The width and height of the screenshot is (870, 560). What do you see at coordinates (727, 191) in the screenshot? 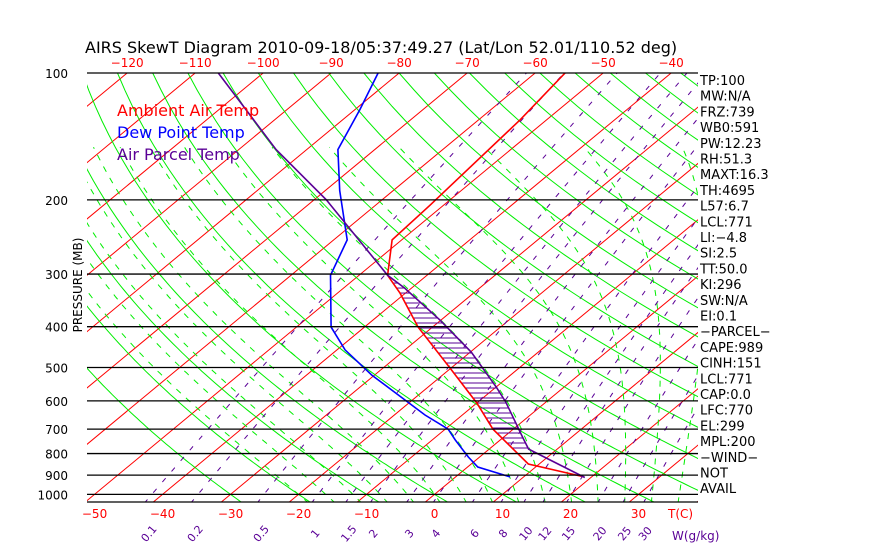
I see `index-label: TH:4695` at bounding box center [727, 191].